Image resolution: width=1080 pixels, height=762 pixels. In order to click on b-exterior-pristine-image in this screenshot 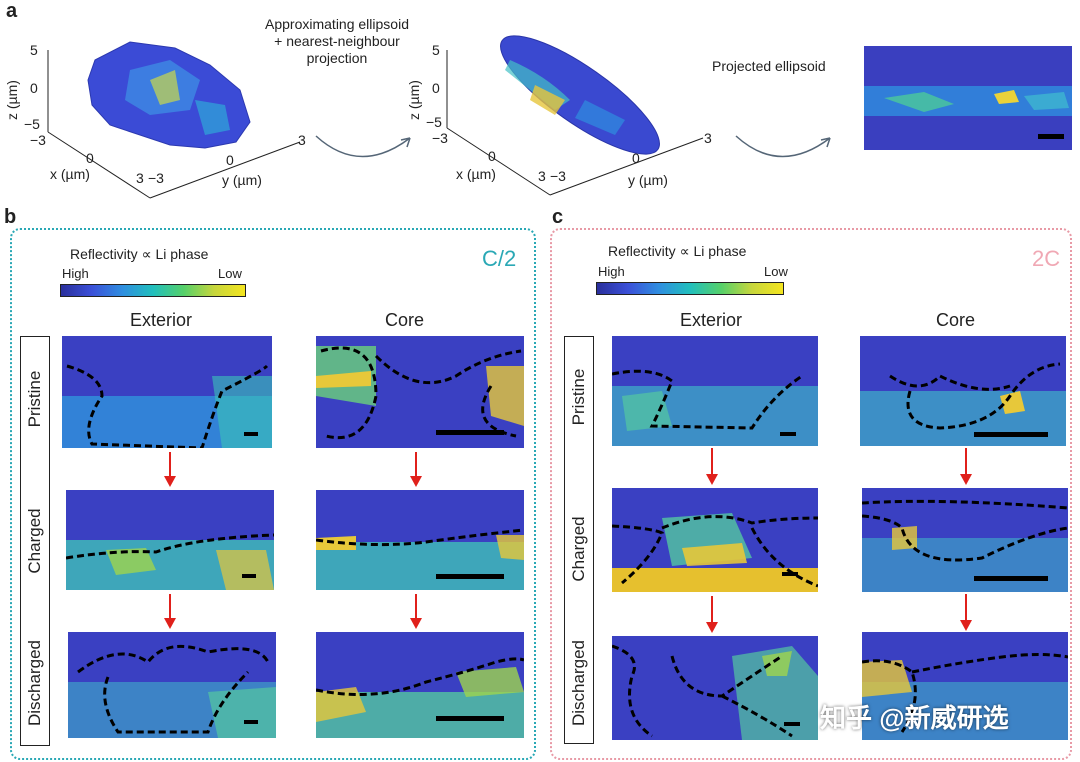, I will do `click(167, 392)`.